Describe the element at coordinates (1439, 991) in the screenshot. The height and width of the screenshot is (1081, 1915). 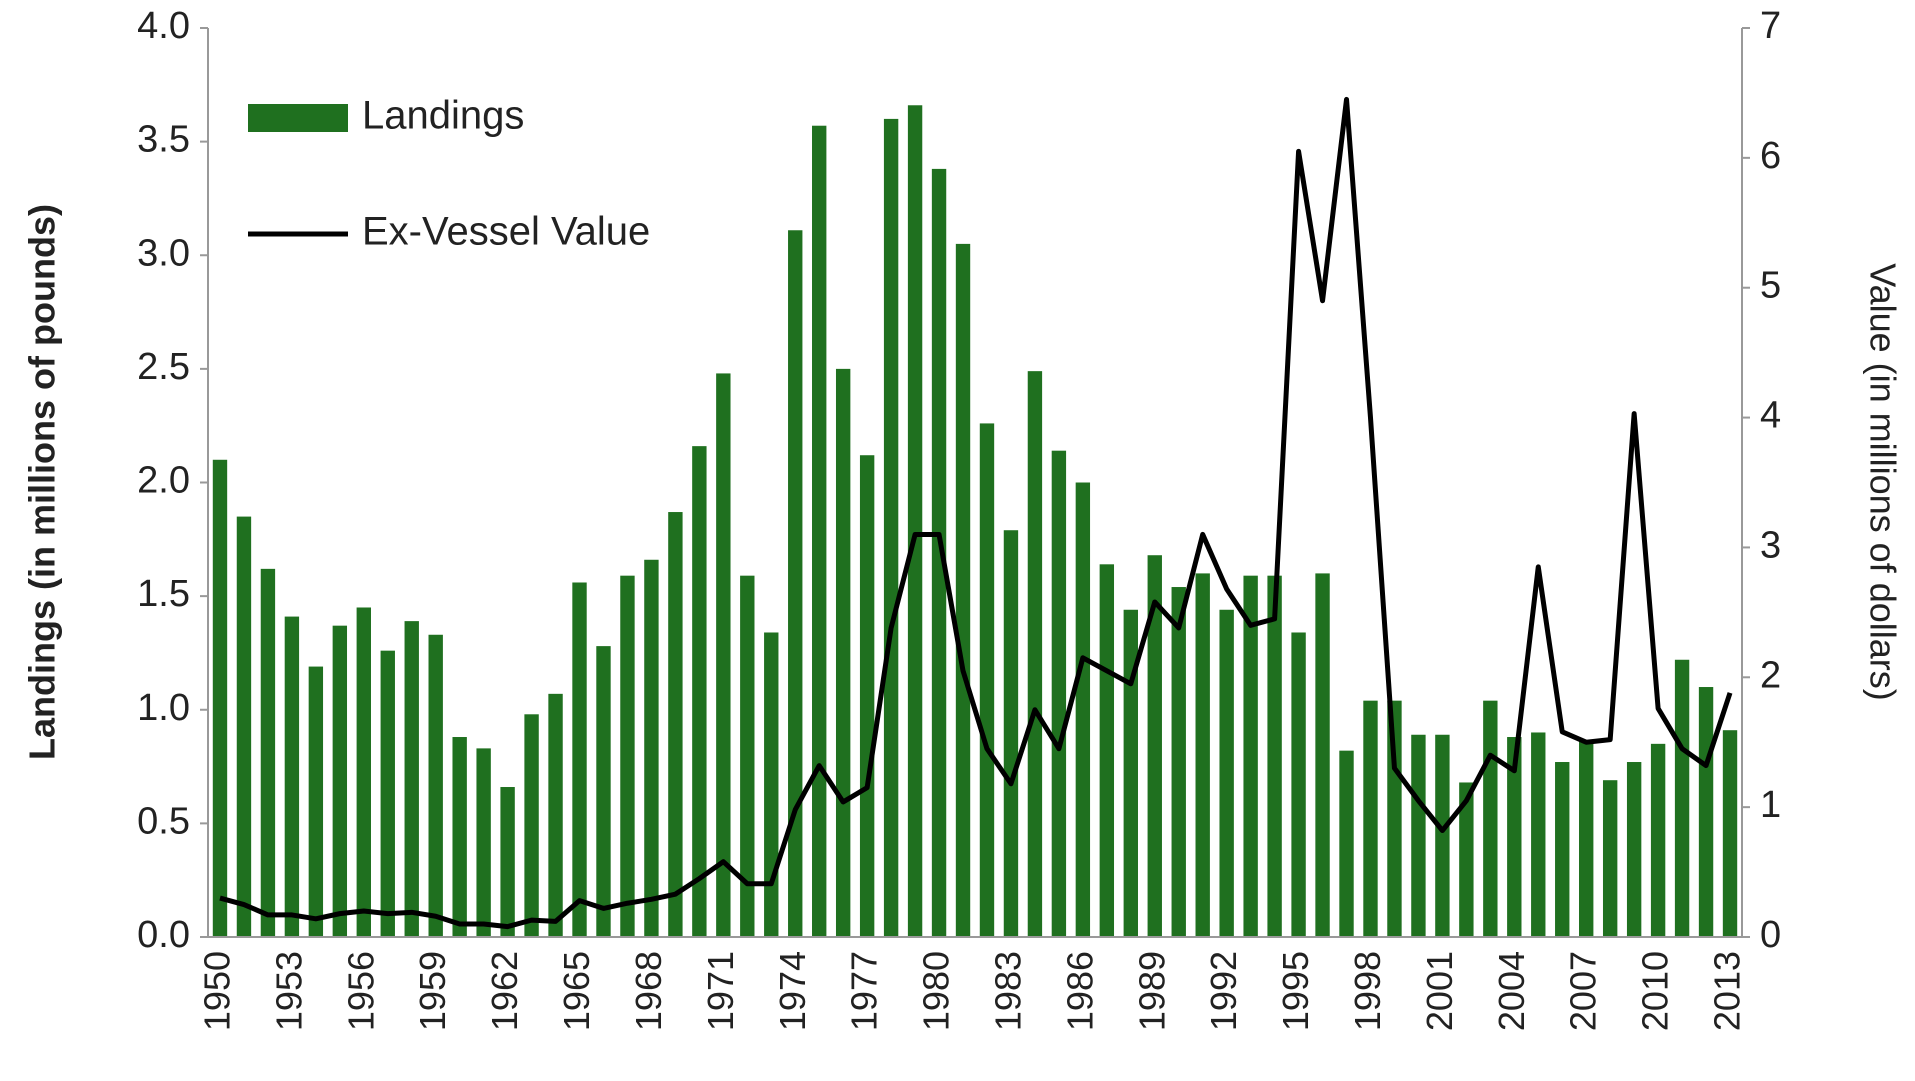
I see `x-tick-label: 2001` at that location.